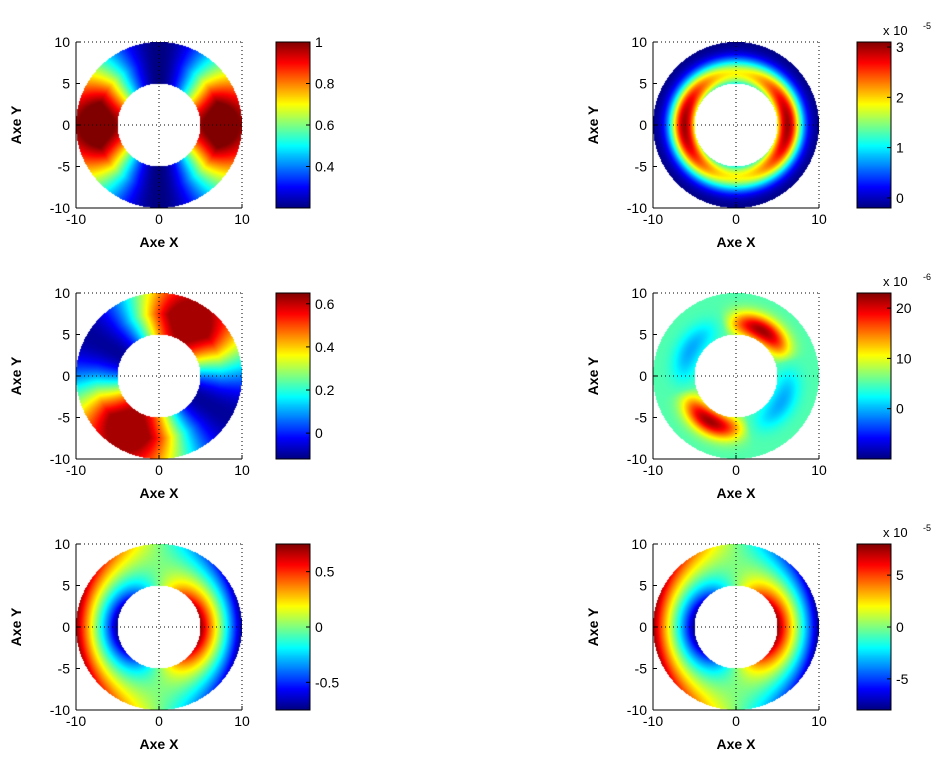 The width and height of the screenshot is (941, 773). What do you see at coordinates (325, 572) in the screenshot?
I see `colorbar-tick-label: 0.5` at bounding box center [325, 572].